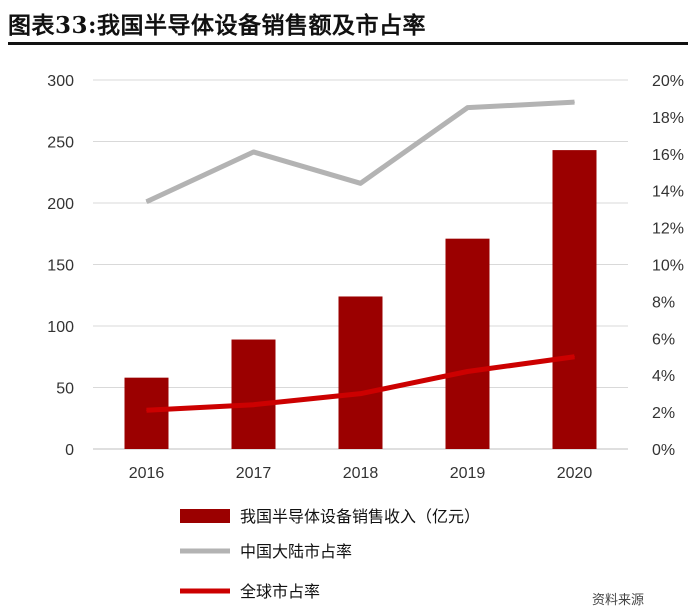 This screenshot has height=608, width=688. What do you see at coordinates (668, 229) in the screenshot?
I see `right-axis-tick-label: 12%` at bounding box center [668, 229].